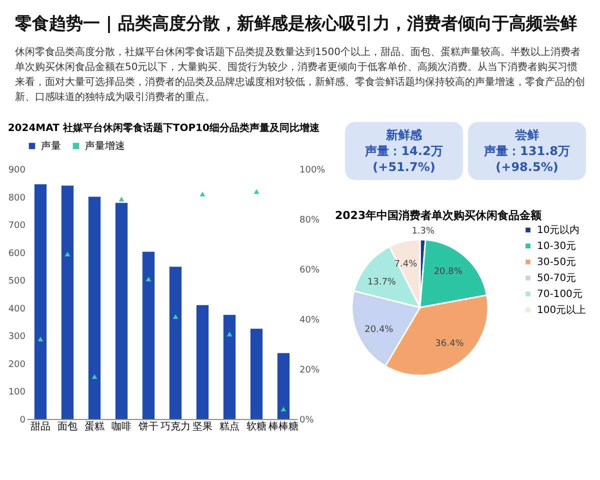 The width and height of the screenshot is (600, 480). I want to click on legend-label: 声量增速, so click(105, 146).